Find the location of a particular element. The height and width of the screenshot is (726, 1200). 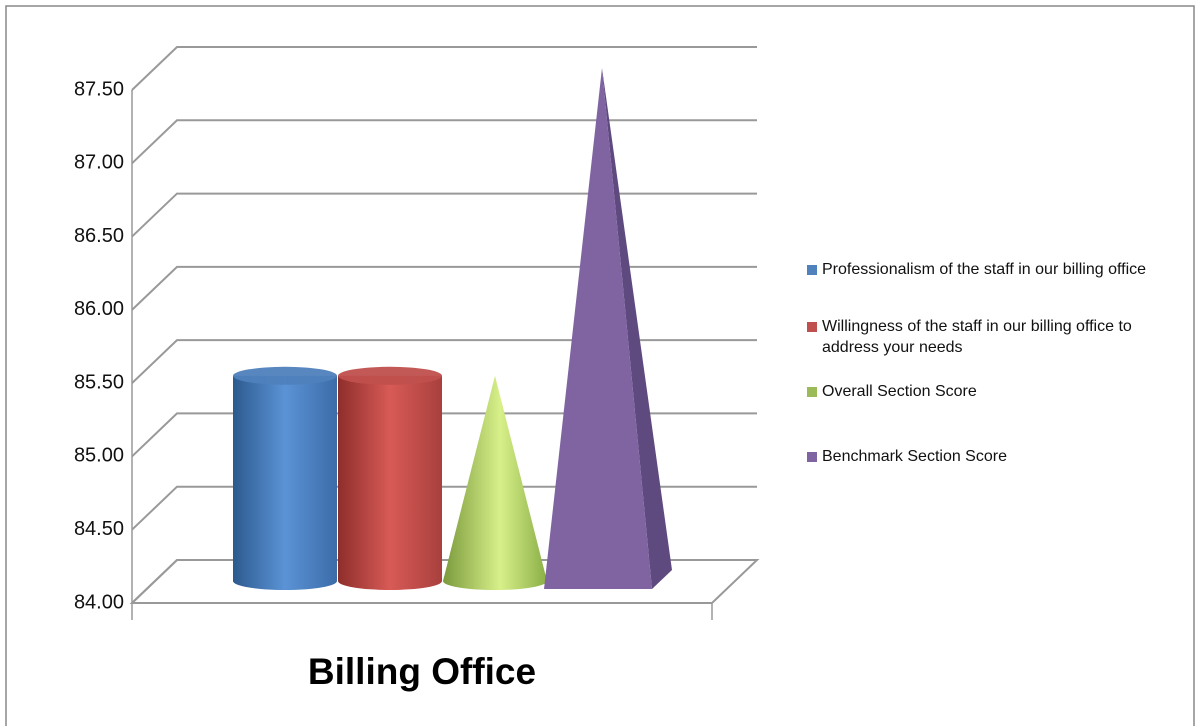

y-tick-label: 85.00 is located at coordinates (99, 456).